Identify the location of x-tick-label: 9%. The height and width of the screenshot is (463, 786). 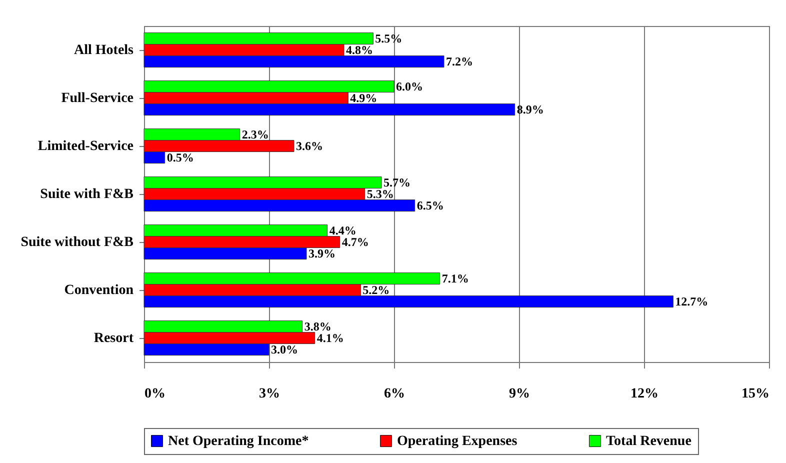
(519, 394).